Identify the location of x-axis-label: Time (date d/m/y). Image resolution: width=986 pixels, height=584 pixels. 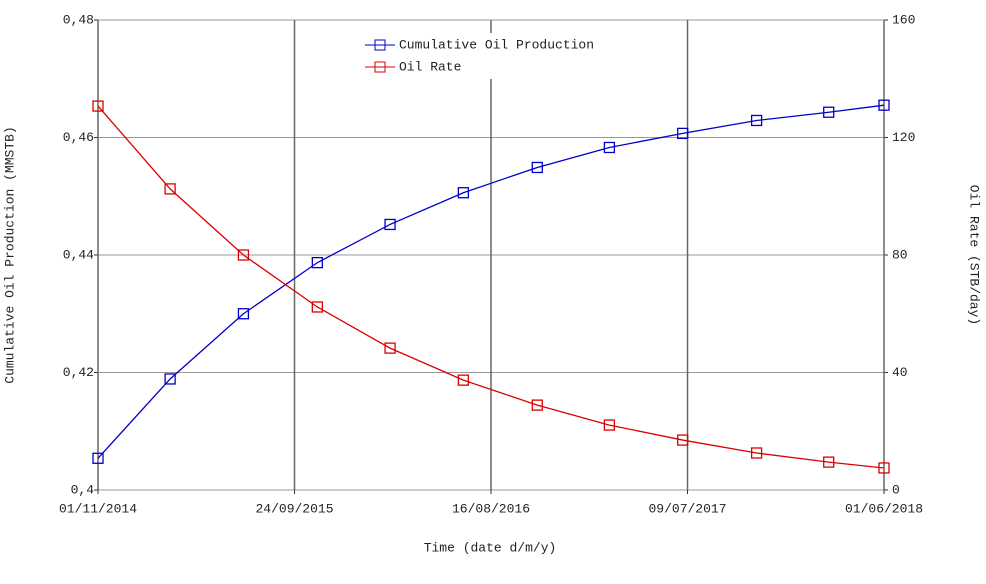
(490, 547).